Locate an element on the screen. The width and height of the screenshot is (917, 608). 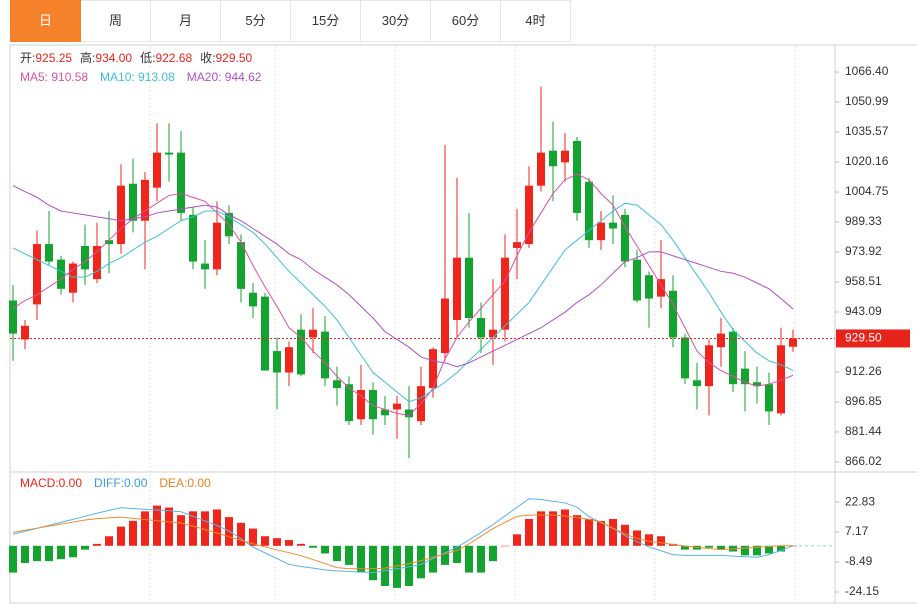
ohlc-label: 收: is located at coordinates (207, 58).